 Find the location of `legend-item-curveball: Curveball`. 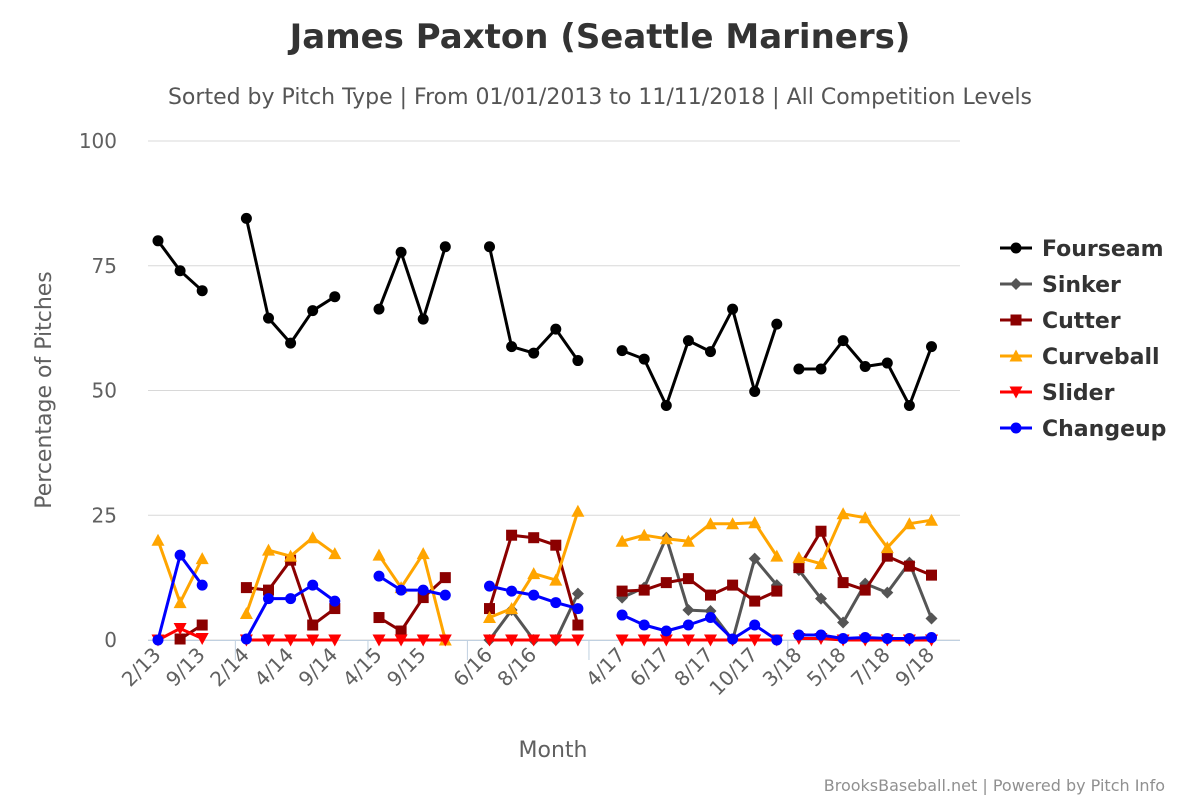

legend-item-curveball: Curveball is located at coordinates (1080, 357).